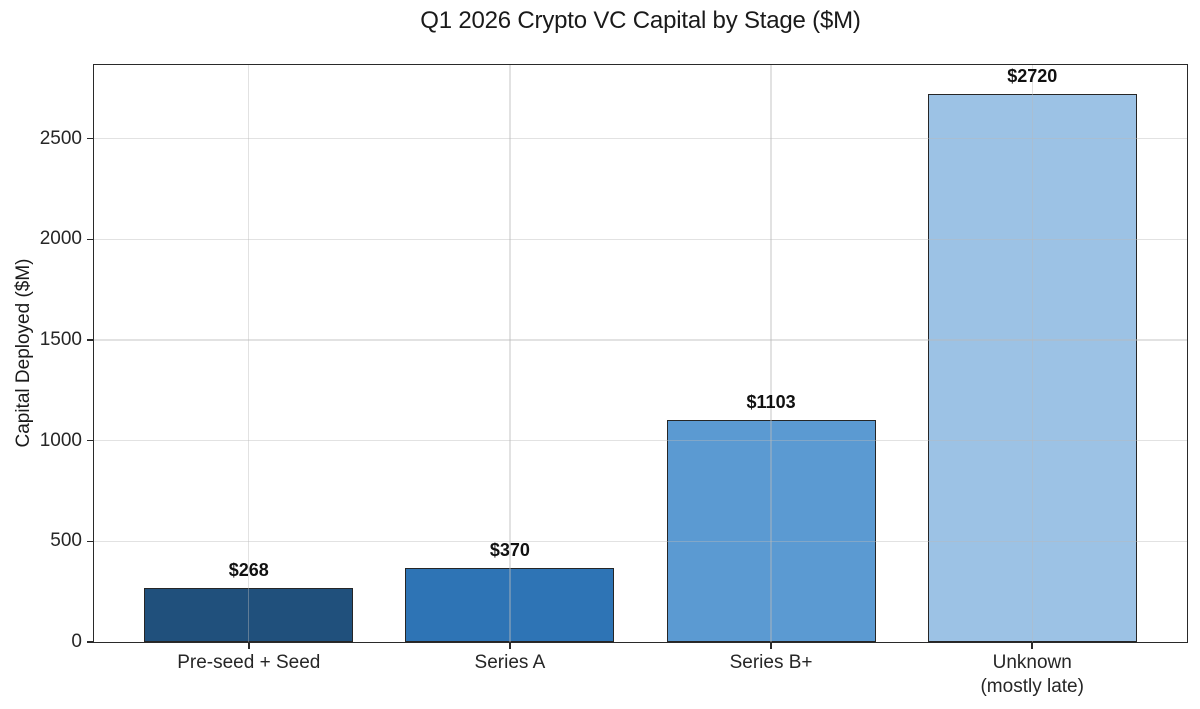 The image size is (1200, 709). Describe the element at coordinates (1032, 687) in the screenshot. I see `x-axis-tick-label-line: (mostly late)` at that location.